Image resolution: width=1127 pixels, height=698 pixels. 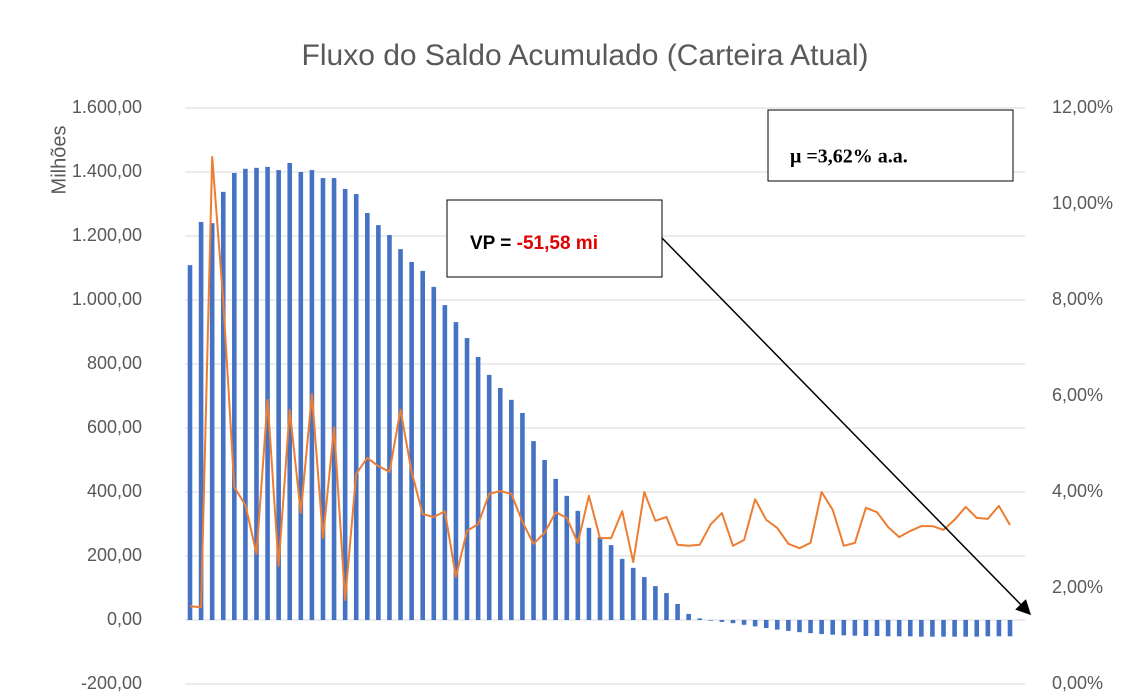 I want to click on y2-tick-label: 10,00%, so click(x=1082, y=203).